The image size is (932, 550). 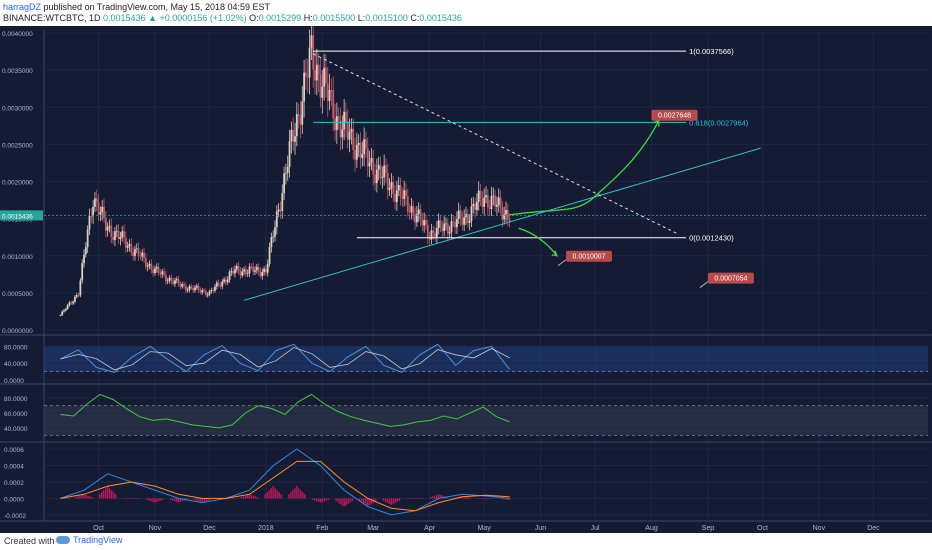 I want to click on tradingview-logo: TradingView, so click(x=89, y=540).